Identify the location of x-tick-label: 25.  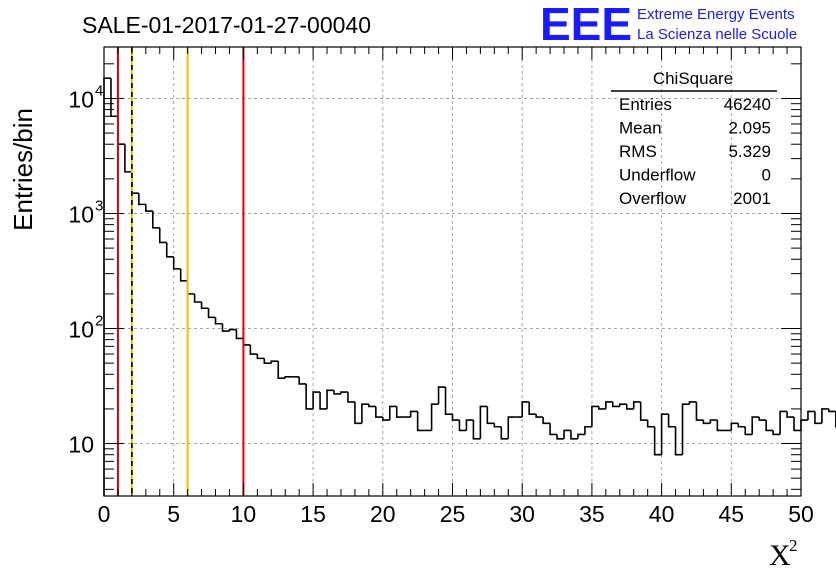
(453, 514).